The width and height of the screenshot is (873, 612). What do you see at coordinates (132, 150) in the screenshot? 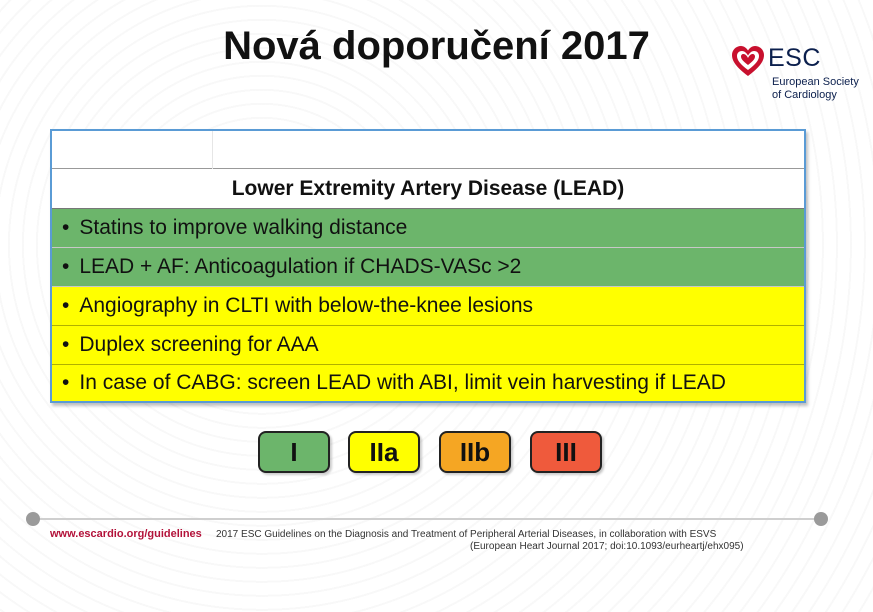
I see `table-blank-cell` at bounding box center [132, 150].